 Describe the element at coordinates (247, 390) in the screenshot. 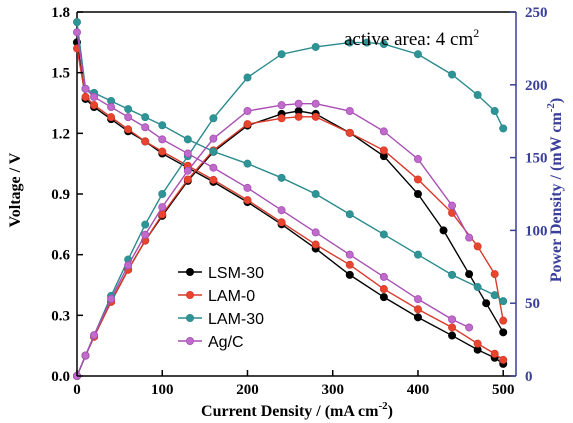

I see `x-tick-label: 200` at that location.